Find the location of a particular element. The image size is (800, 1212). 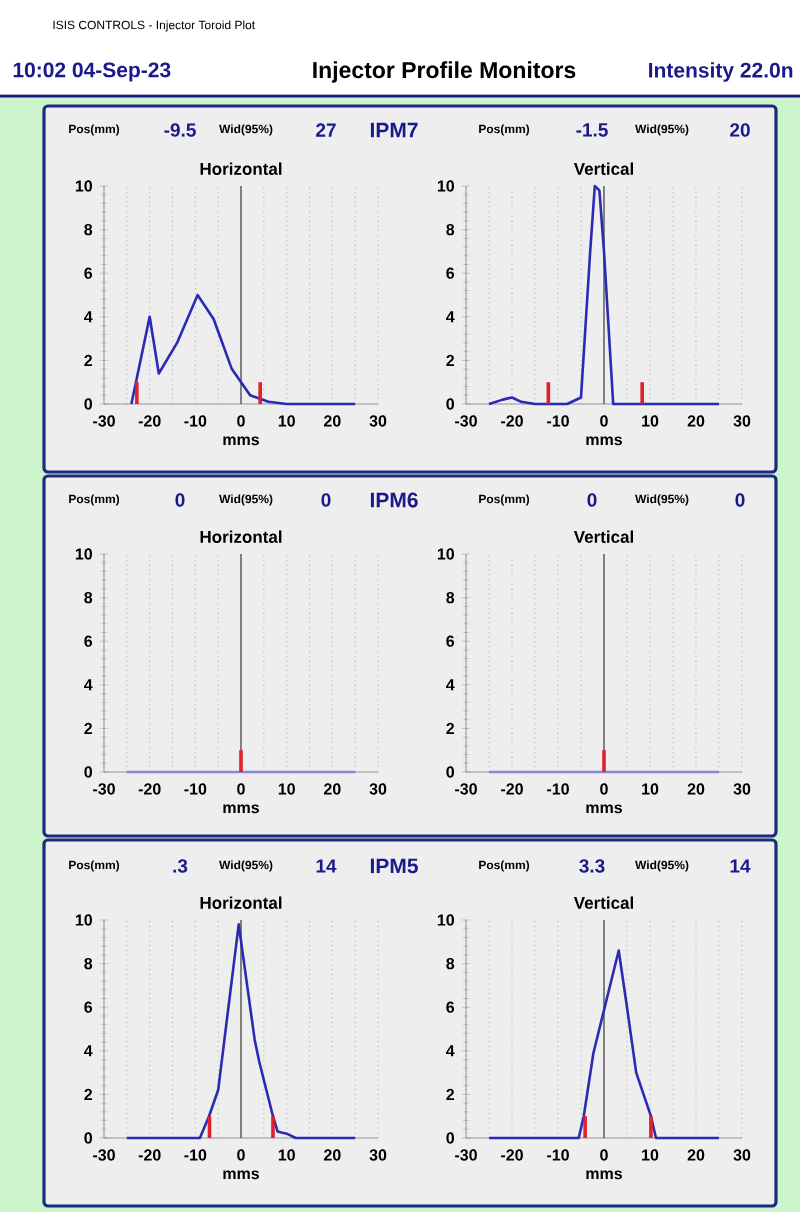

text: IPM5 is located at coordinates (394, 866).